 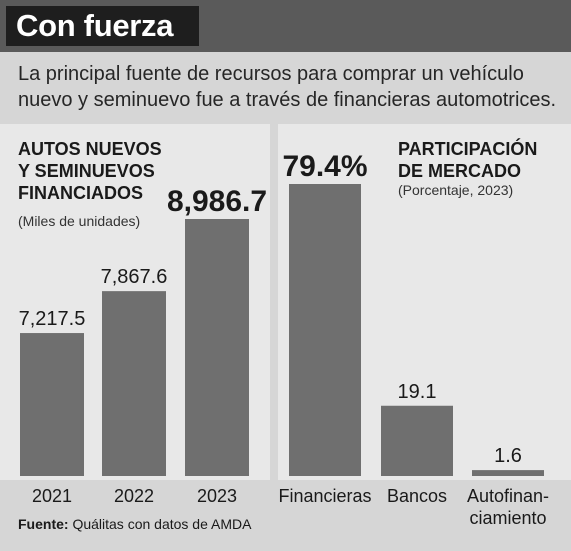 What do you see at coordinates (508, 456) in the screenshot?
I see `value-label-2-3: 1.6` at bounding box center [508, 456].